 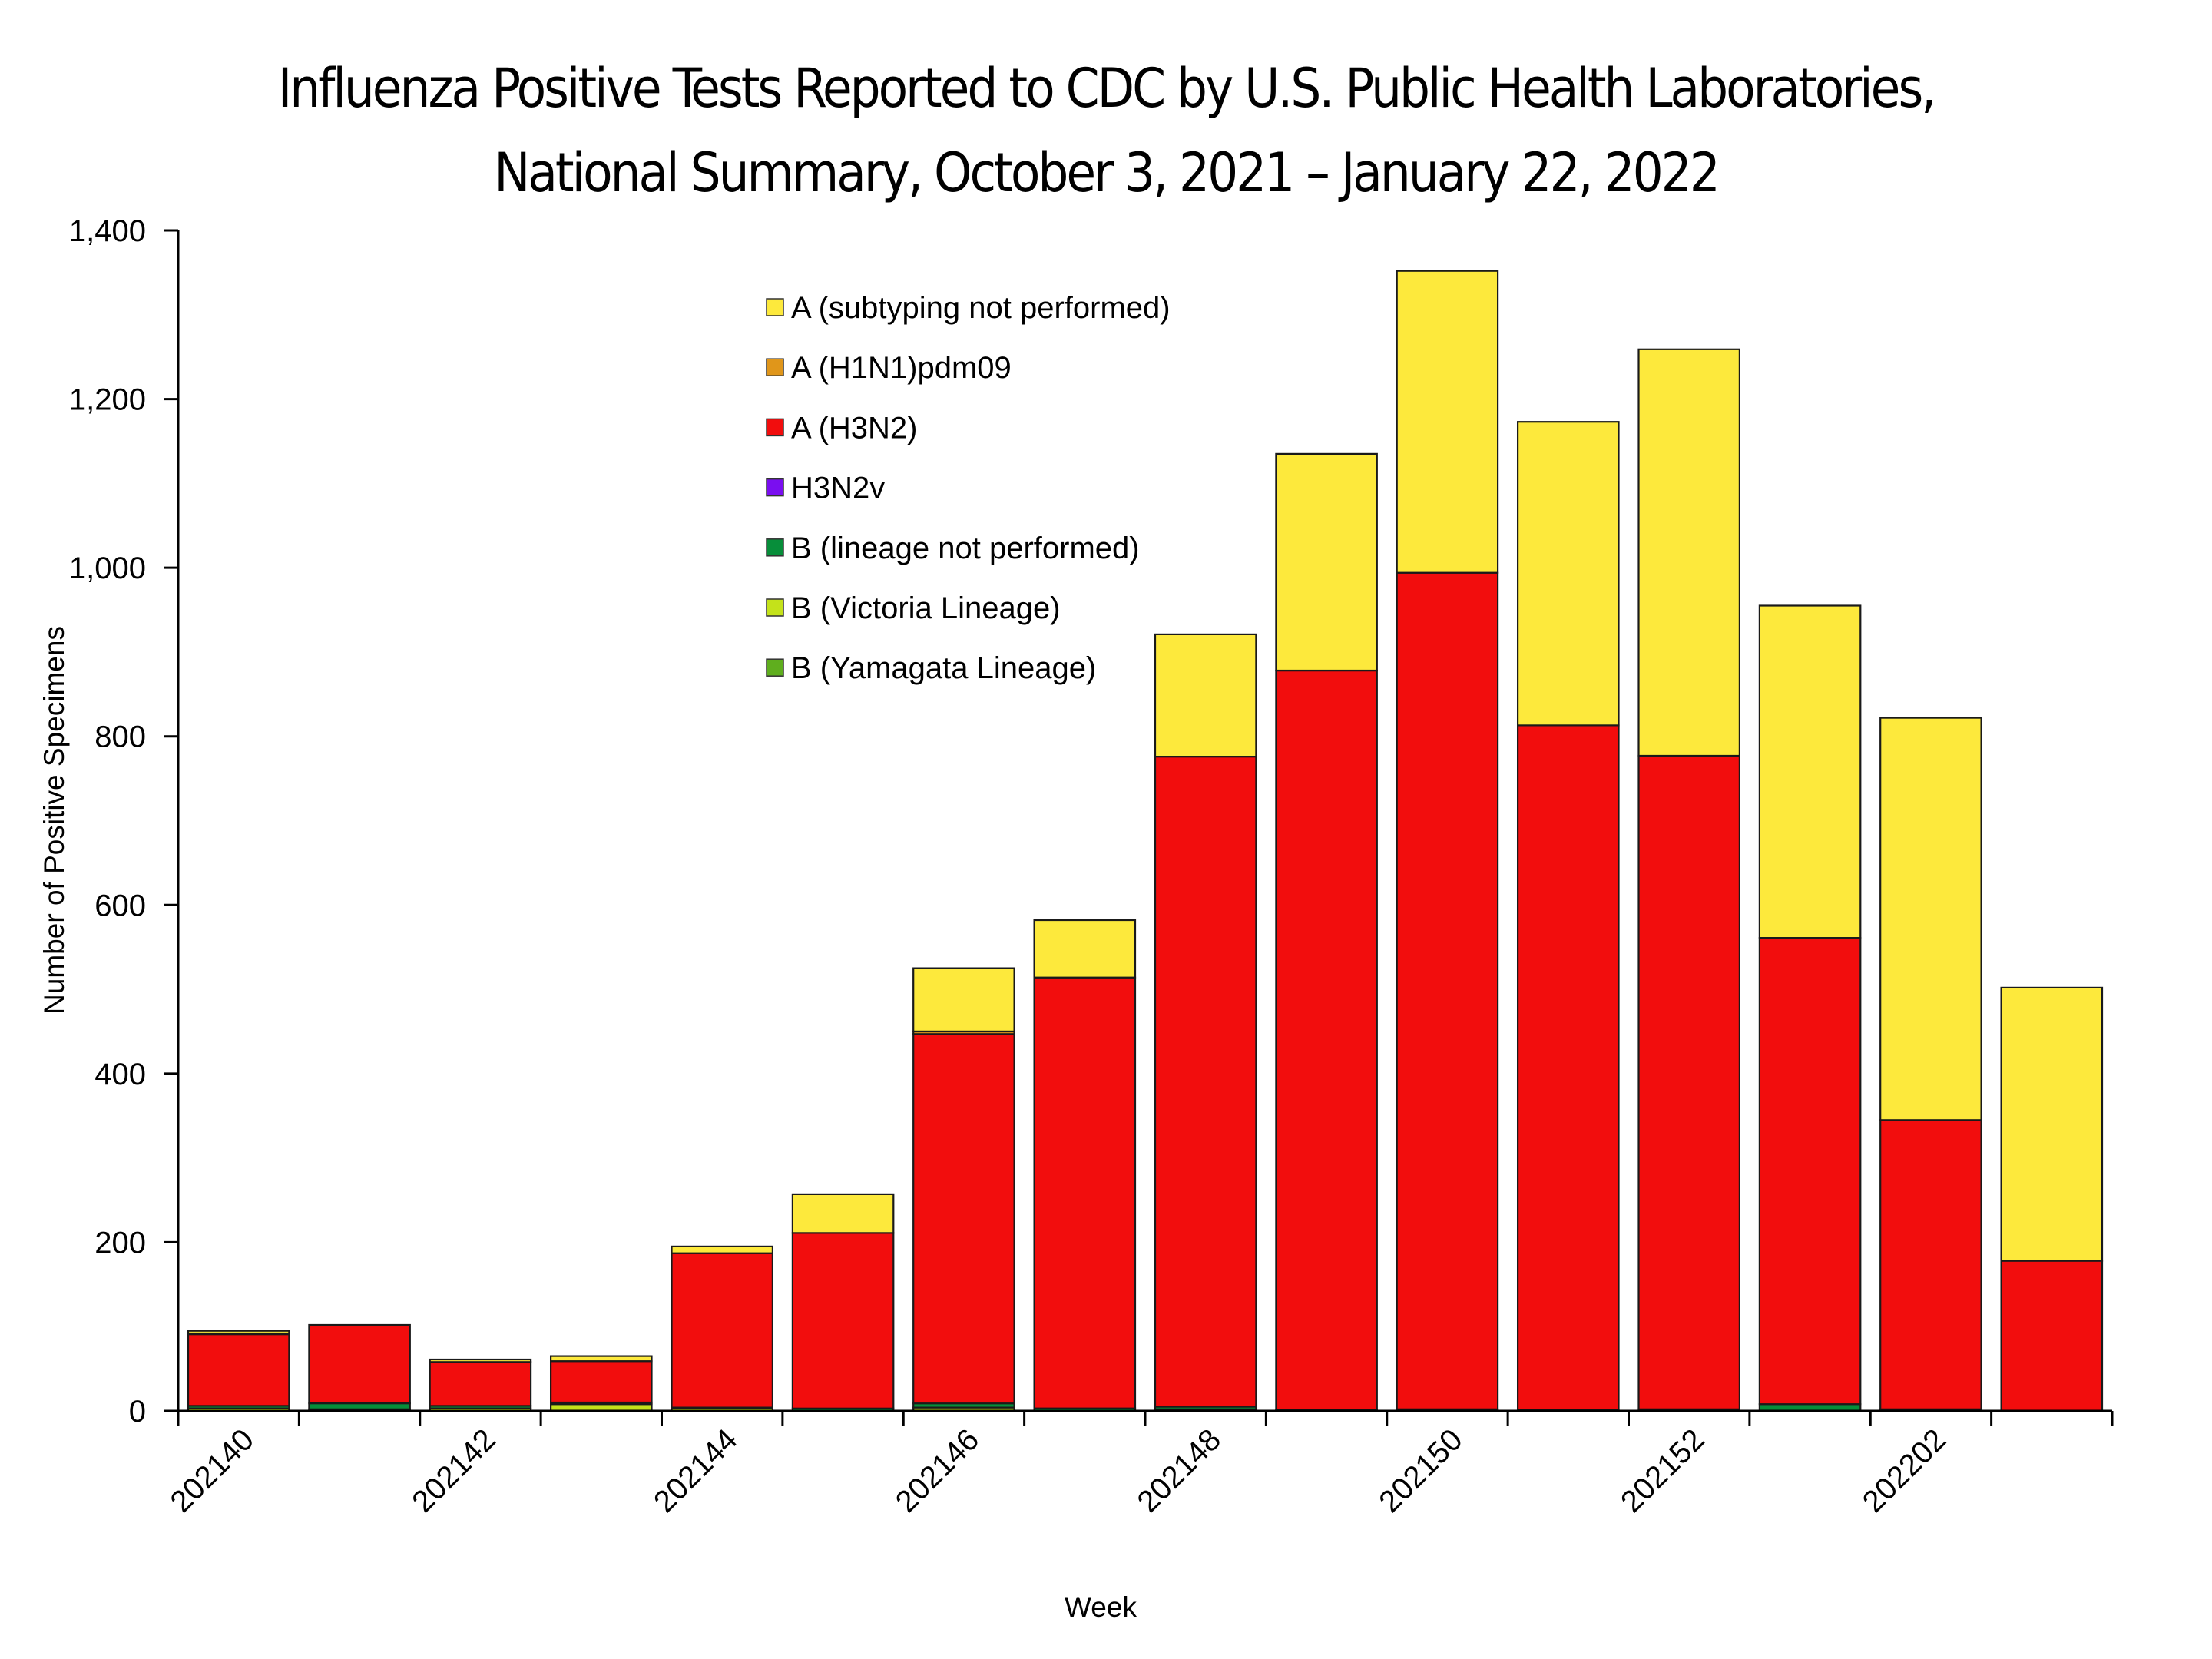 I want to click on legend-item-b-victoria-lineage: B (Victoria Lineage), so click(x=914, y=608).